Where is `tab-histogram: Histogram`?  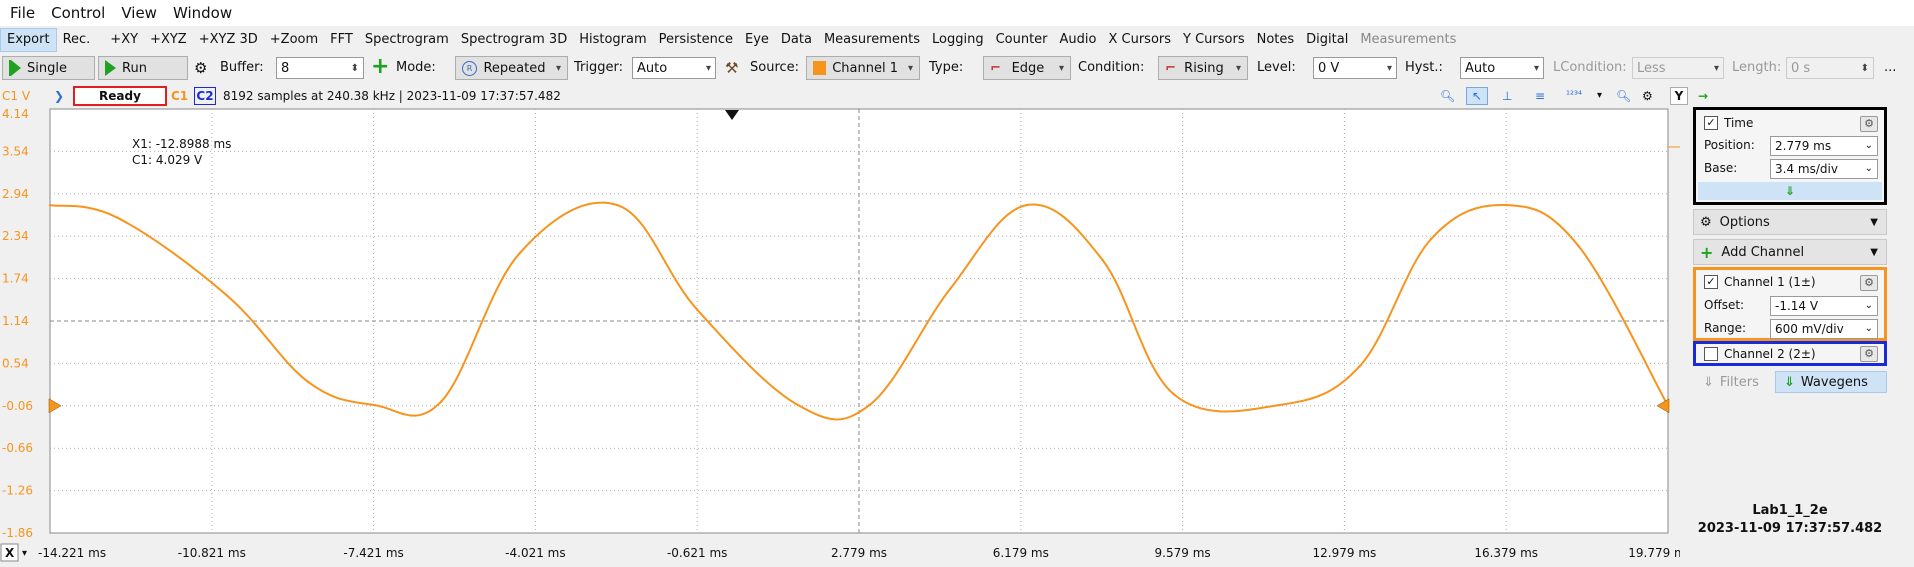 tab-histogram: Histogram is located at coordinates (613, 39).